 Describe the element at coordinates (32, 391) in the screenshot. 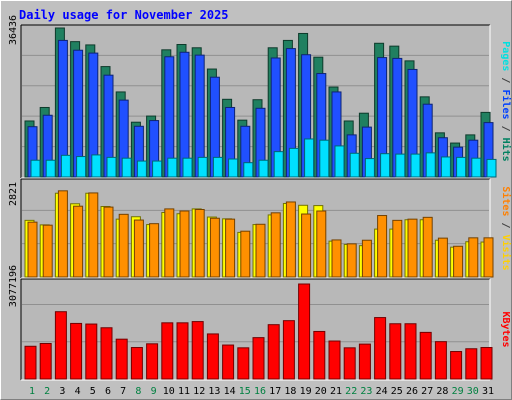

I see `x-tick-label-day-1: 1` at that location.